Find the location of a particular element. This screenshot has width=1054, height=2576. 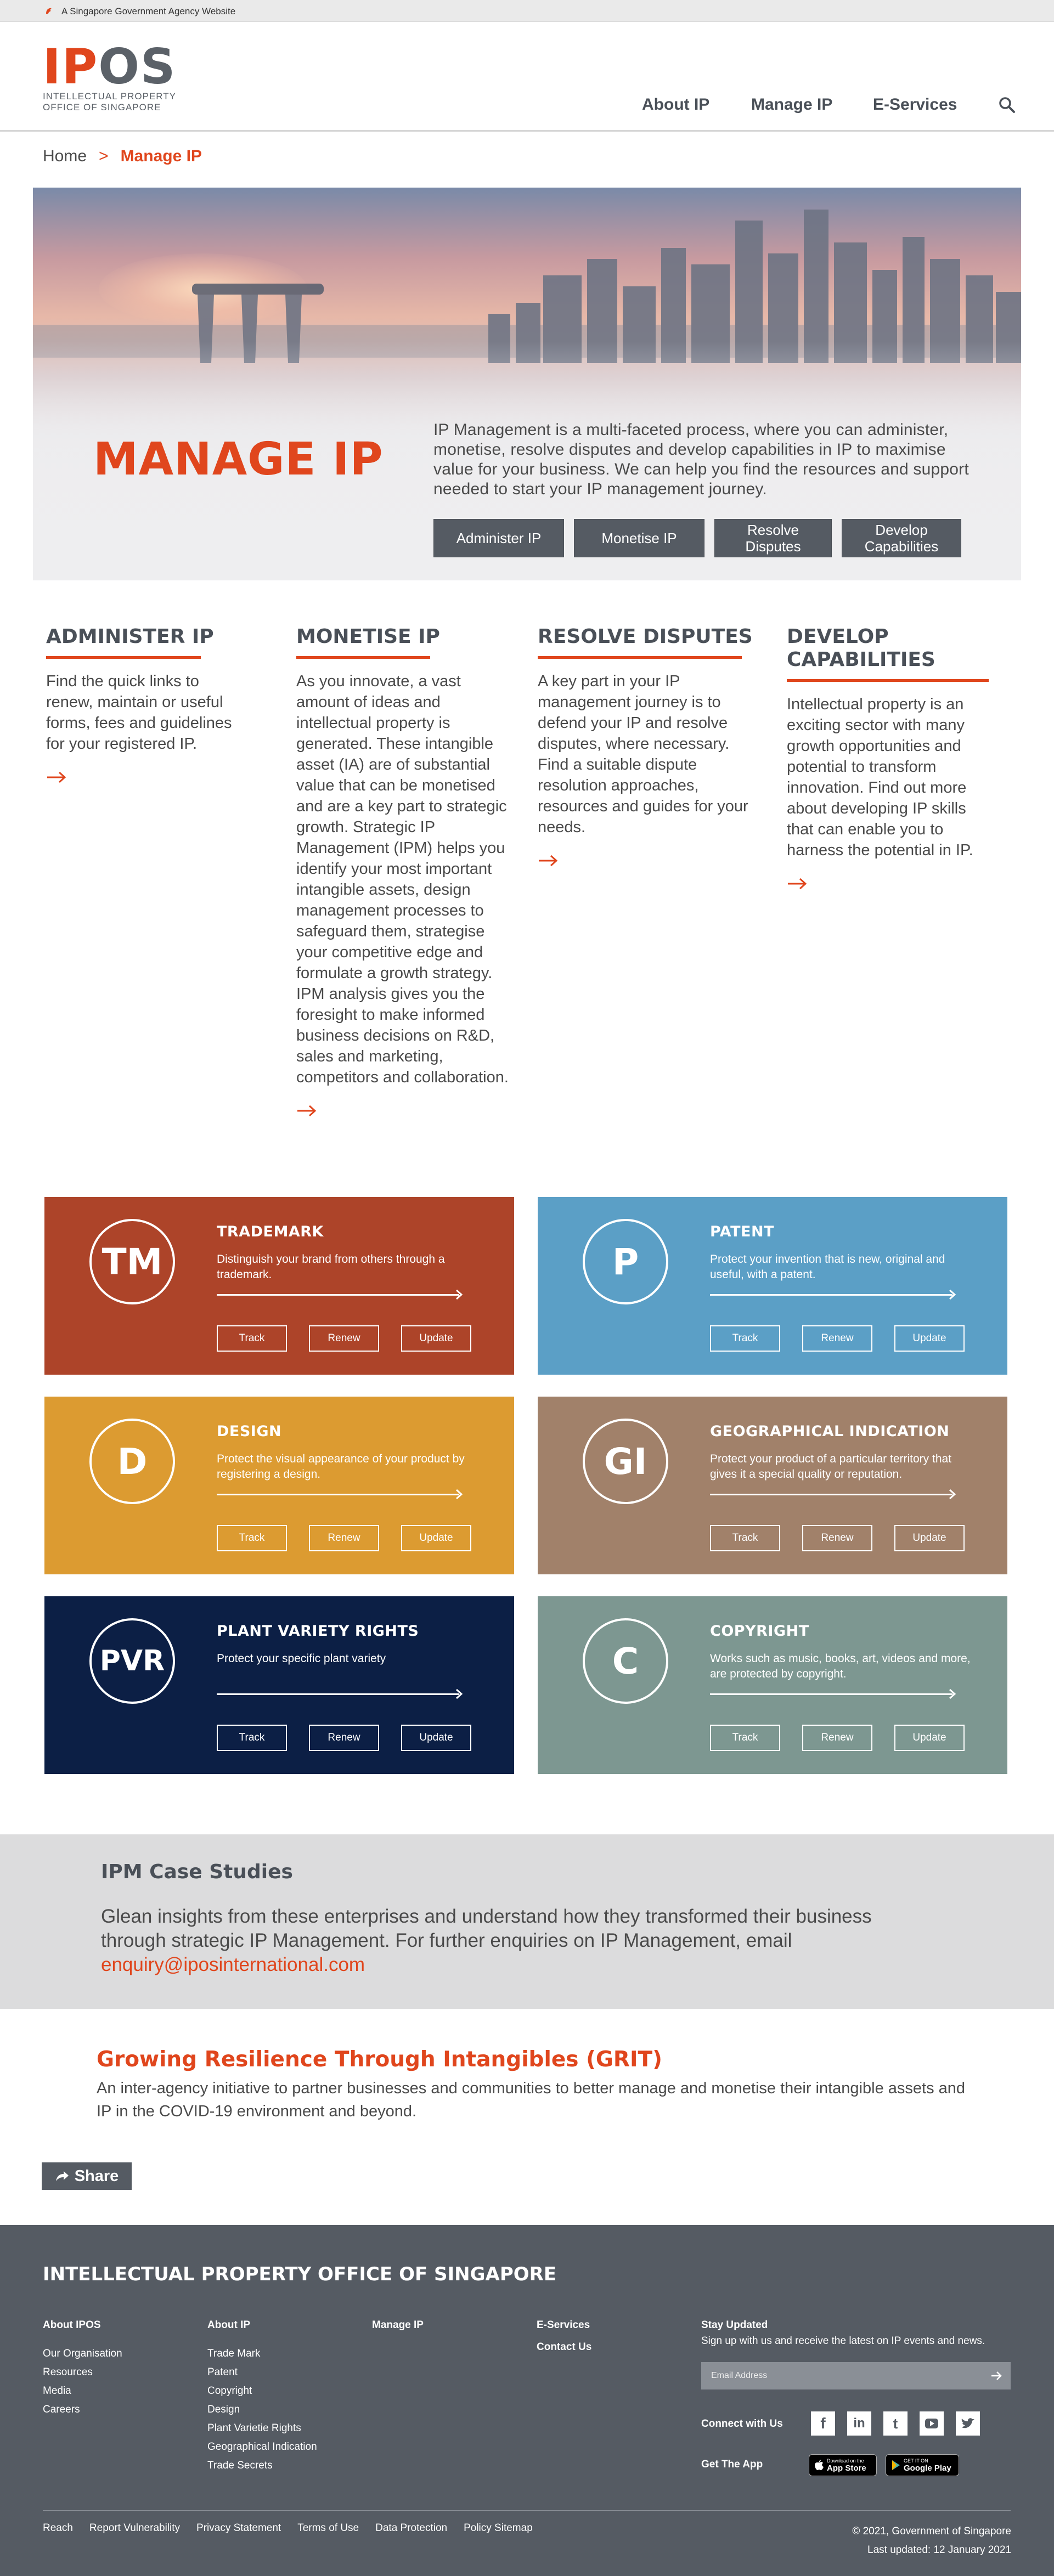

footer-link-policy-sitemap: Policy Sitemap is located at coordinates (498, 2528).